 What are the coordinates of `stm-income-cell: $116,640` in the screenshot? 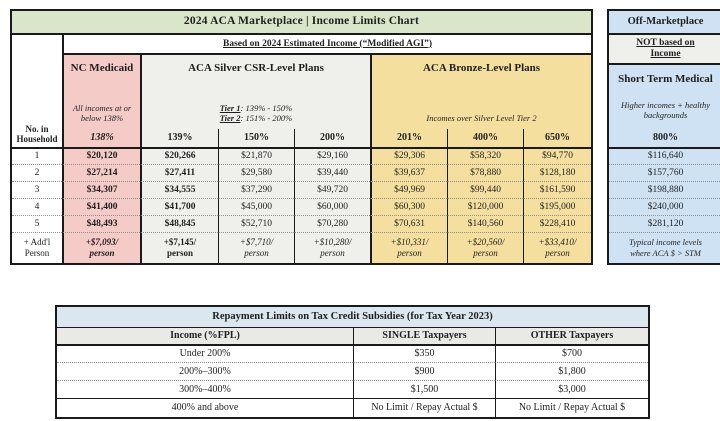 It's located at (664, 155).